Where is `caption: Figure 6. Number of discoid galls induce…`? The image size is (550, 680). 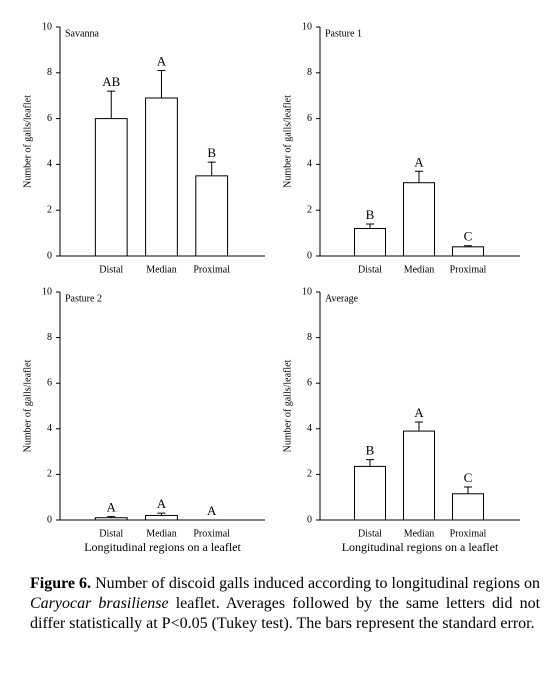 caption: Figure 6. Number of discoid galls induce… is located at coordinates (285, 604).